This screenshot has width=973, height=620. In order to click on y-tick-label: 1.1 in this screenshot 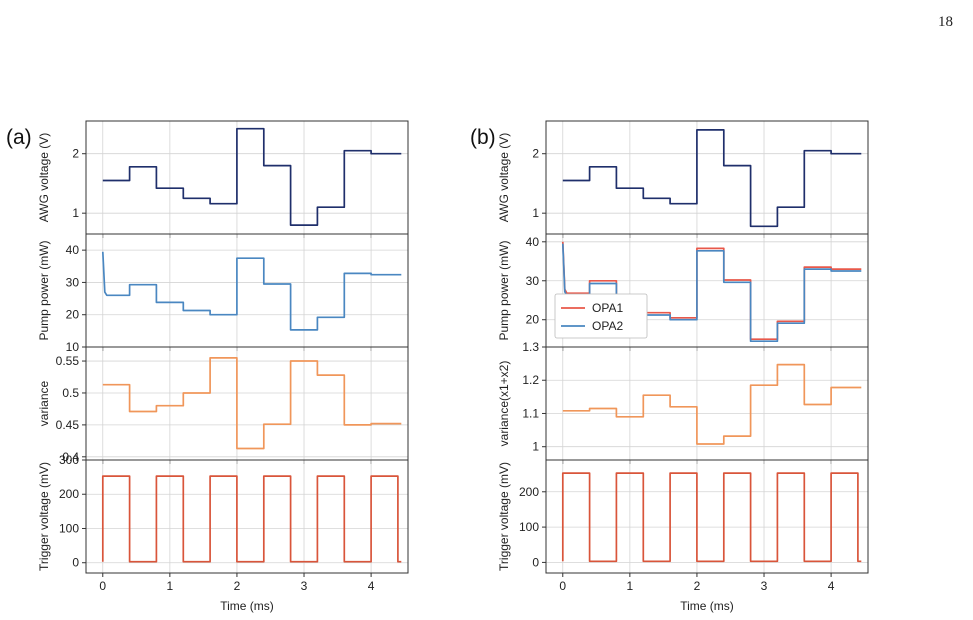, I will do `click(530, 413)`.